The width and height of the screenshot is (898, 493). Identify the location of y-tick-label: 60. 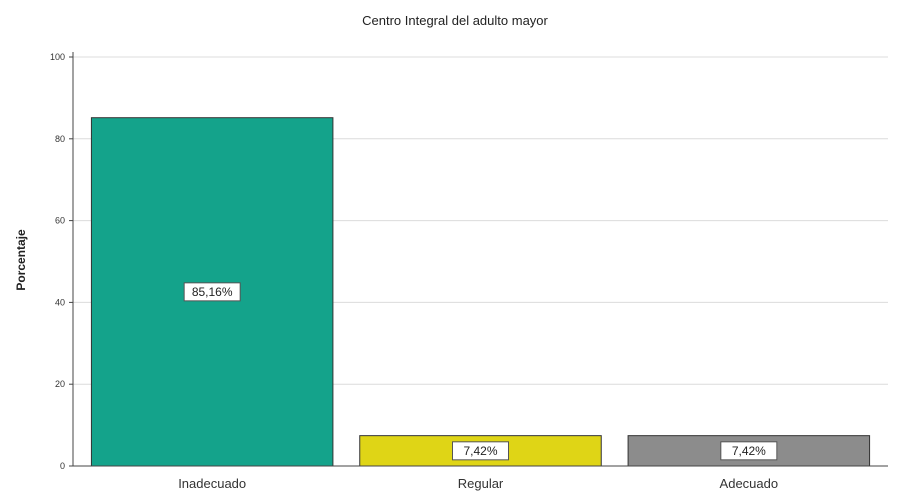
(60, 221).